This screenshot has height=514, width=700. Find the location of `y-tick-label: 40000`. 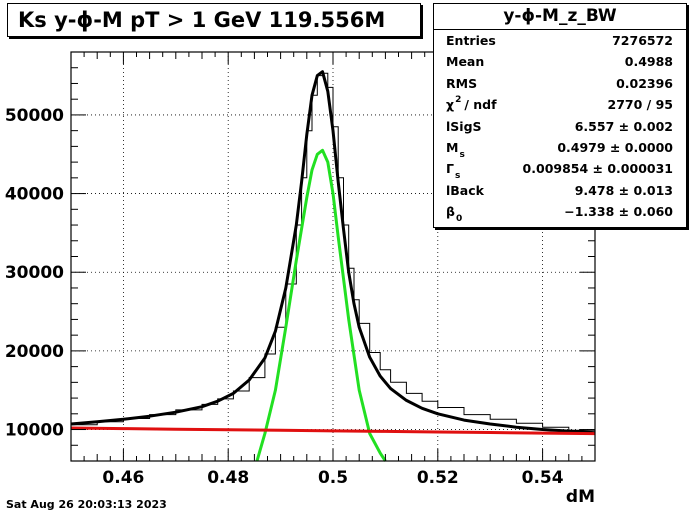

y-tick-label: 40000 is located at coordinates (34, 195).